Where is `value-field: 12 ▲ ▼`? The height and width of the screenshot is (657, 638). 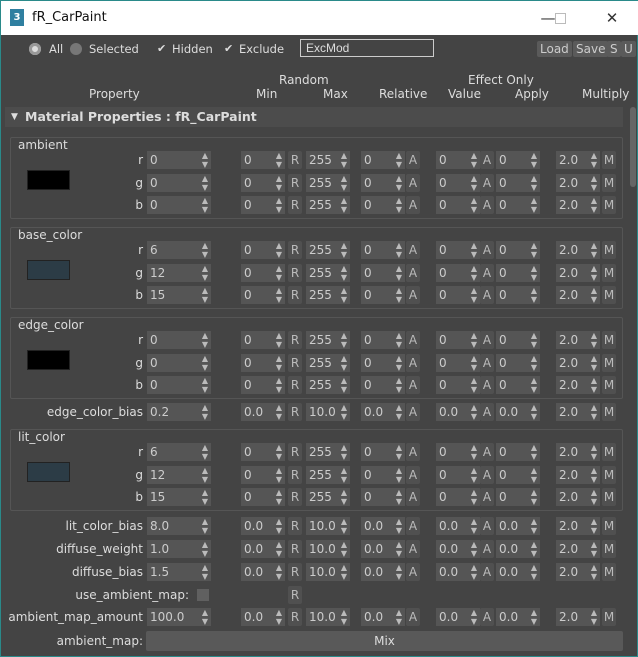
value-field: 12 ▲ ▼ is located at coordinates (179, 475).